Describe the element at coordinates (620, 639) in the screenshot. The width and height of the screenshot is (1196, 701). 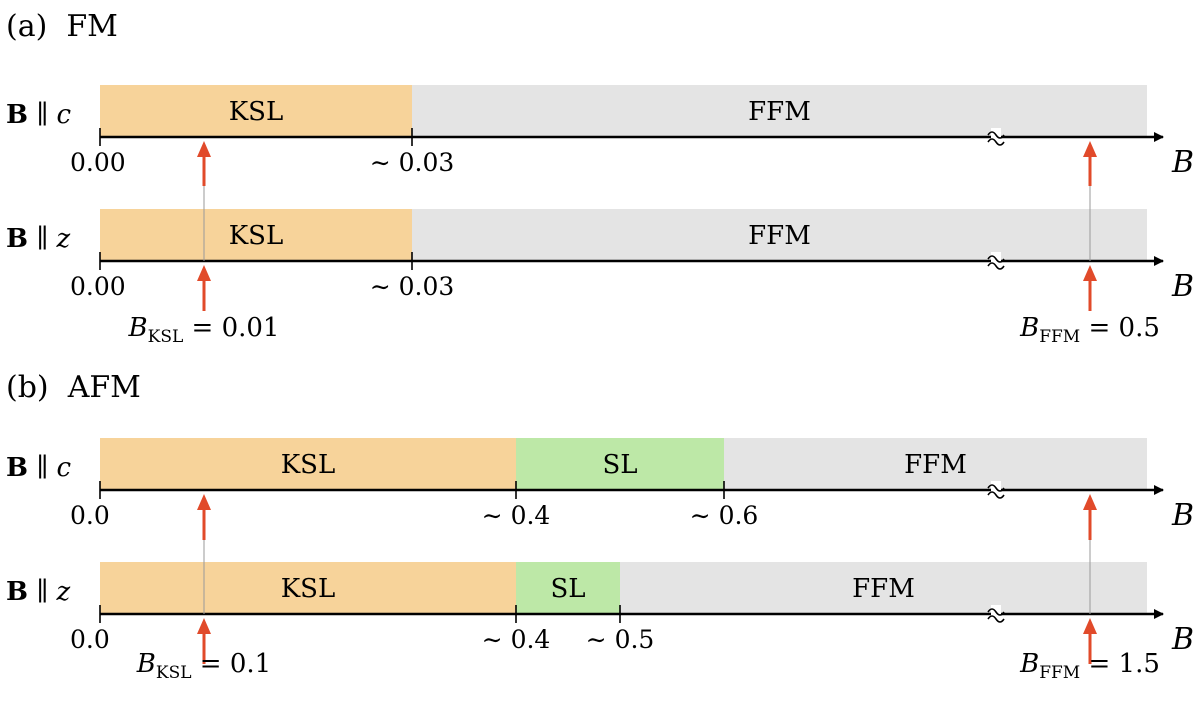
I see `tick-label: ∼ 0.5` at that location.